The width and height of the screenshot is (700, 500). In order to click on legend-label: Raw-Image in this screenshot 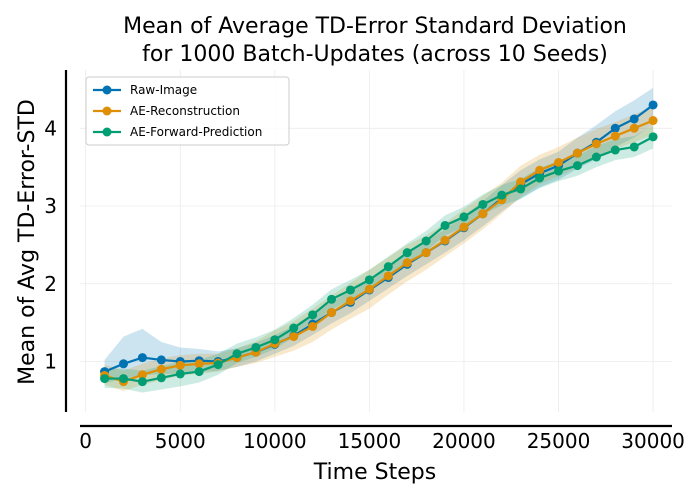, I will do `click(163, 90)`.